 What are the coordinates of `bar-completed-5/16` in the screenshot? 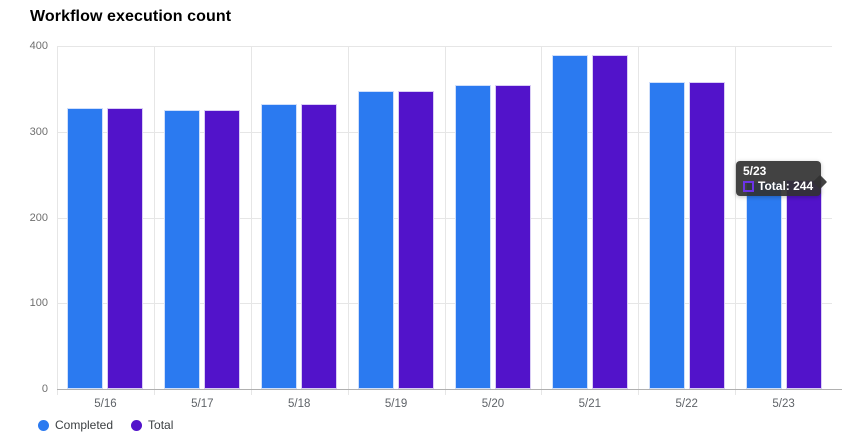 It's located at (85, 248).